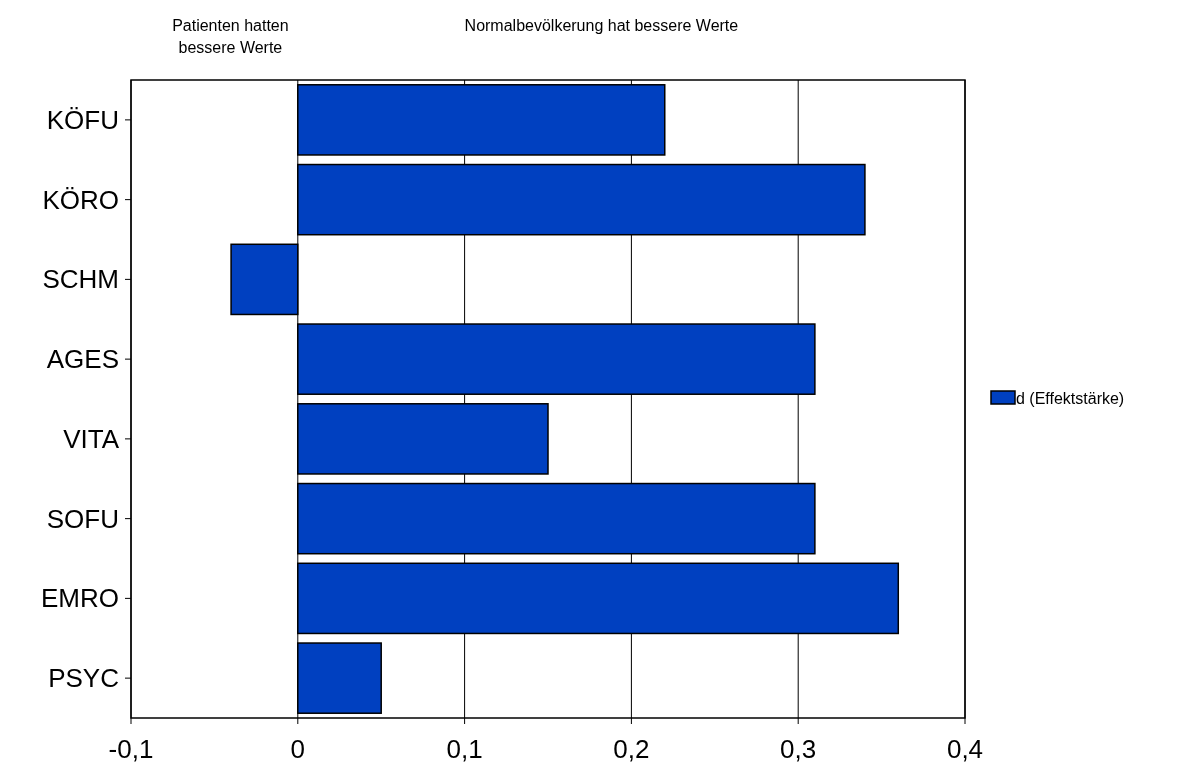  Describe the element at coordinates (91, 438) in the screenshot. I see `y-tick-label: VITA` at that location.